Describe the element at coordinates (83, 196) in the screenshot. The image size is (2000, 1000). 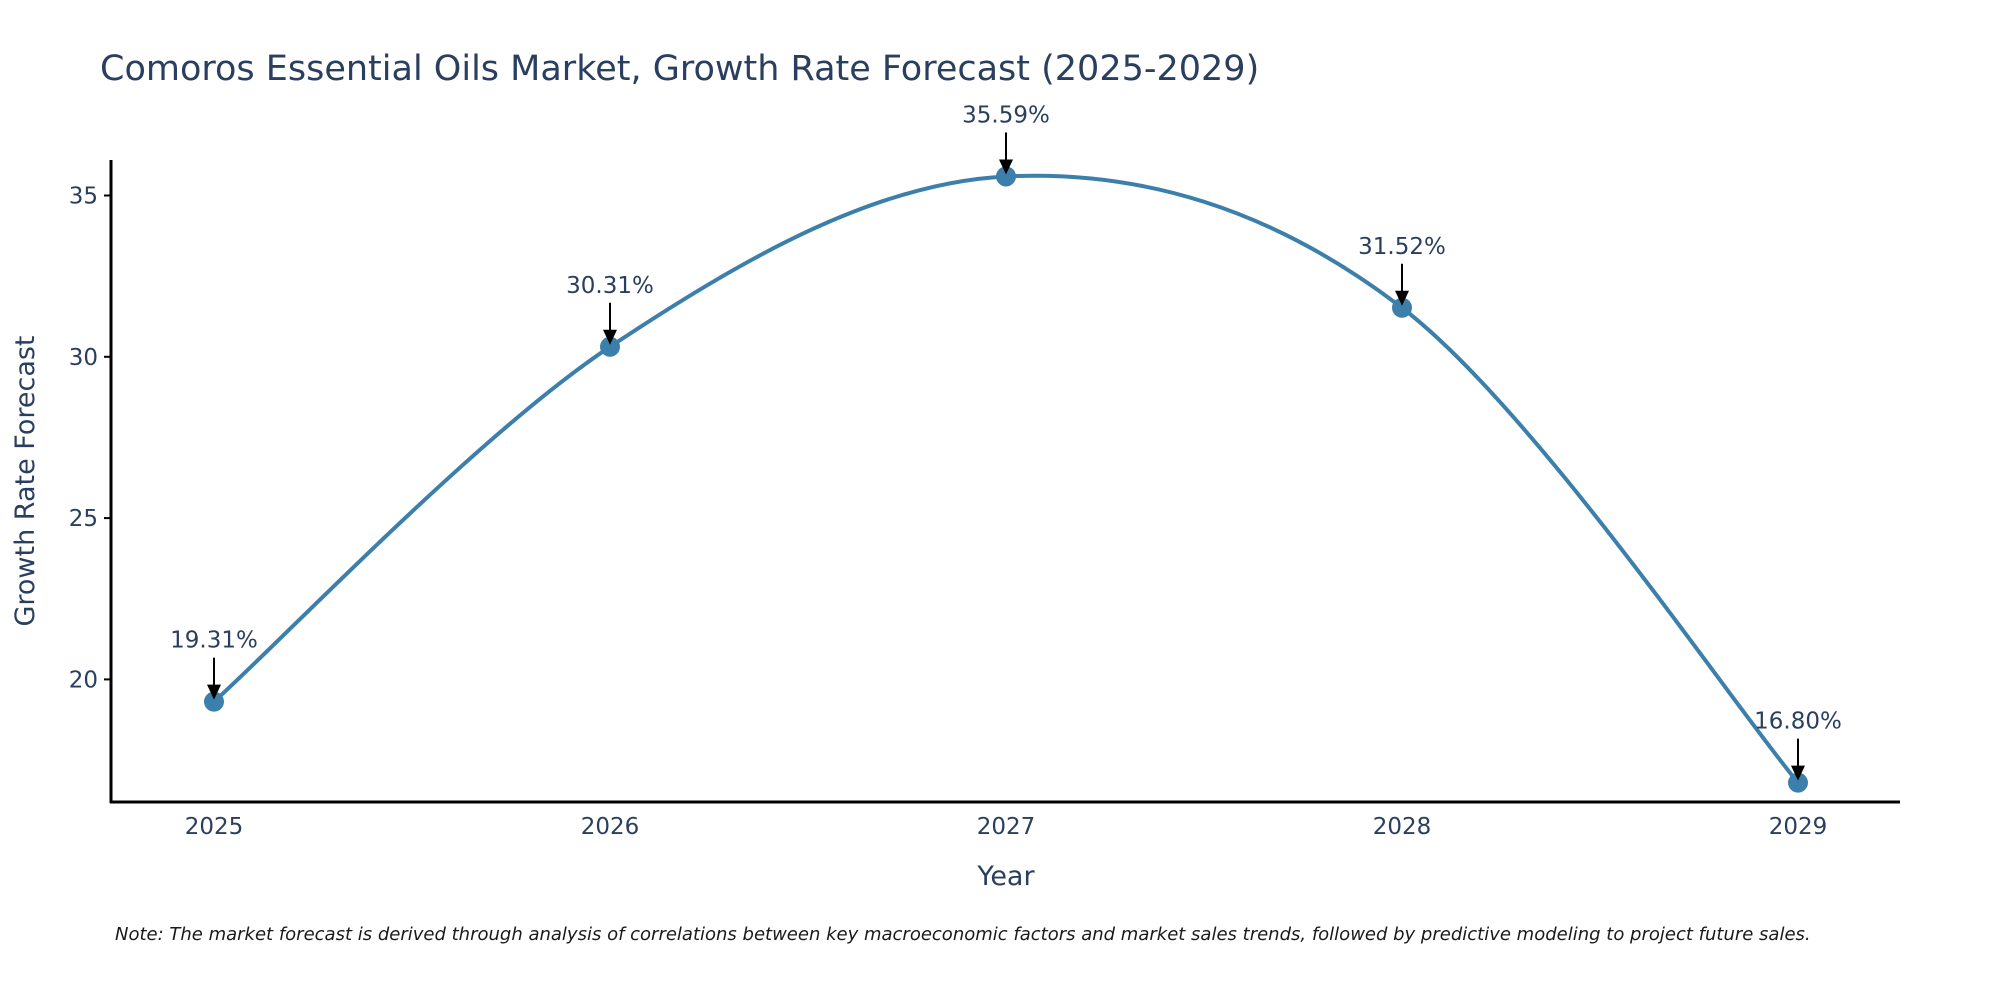
I see `y-tick-label: 35` at that location.